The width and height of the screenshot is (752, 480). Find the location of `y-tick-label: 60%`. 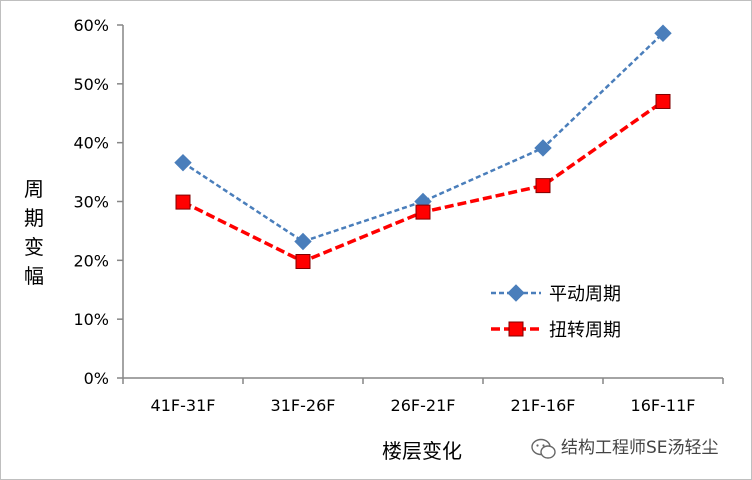

y-tick-label: 60% is located at coordinates (91, 25).